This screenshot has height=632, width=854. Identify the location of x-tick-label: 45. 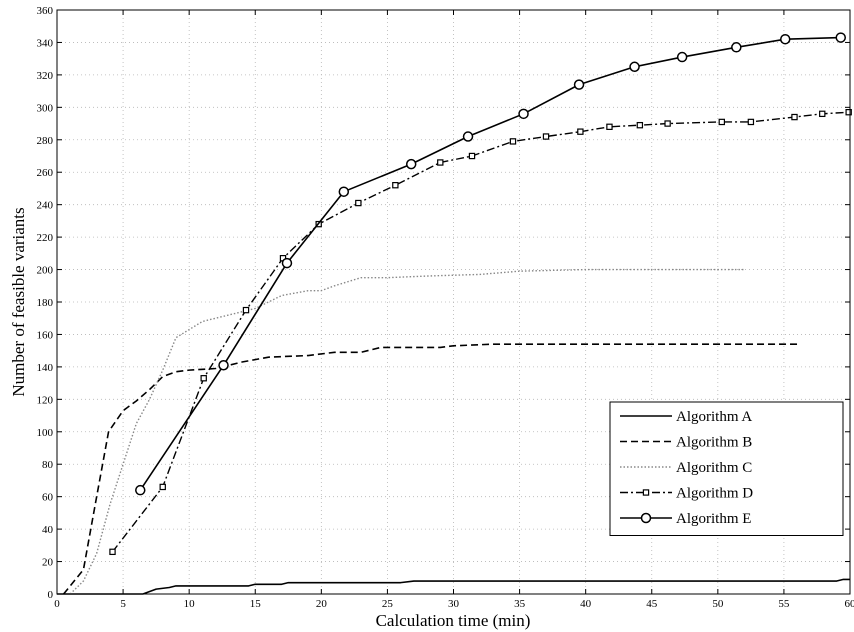
(652, 604).